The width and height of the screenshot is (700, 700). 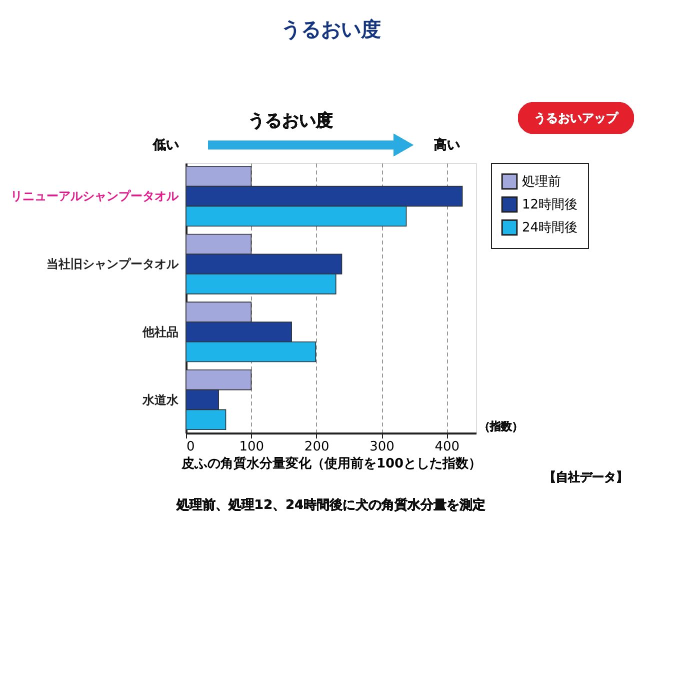 What do you see at coordinates (113, 264) in the screenshot?
I see `y-tick-label: 当社旧シャンプータオル` at bounding box center [113, 264].